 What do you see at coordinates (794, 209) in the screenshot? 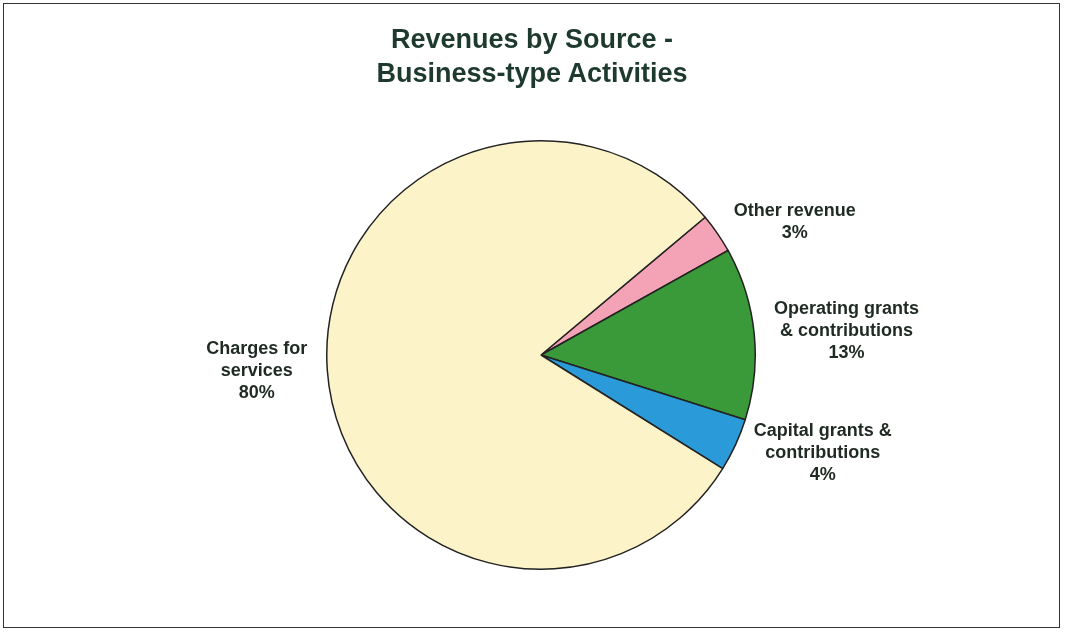
I see `slice-label: Other revenue` at bounding box center [794, 209].